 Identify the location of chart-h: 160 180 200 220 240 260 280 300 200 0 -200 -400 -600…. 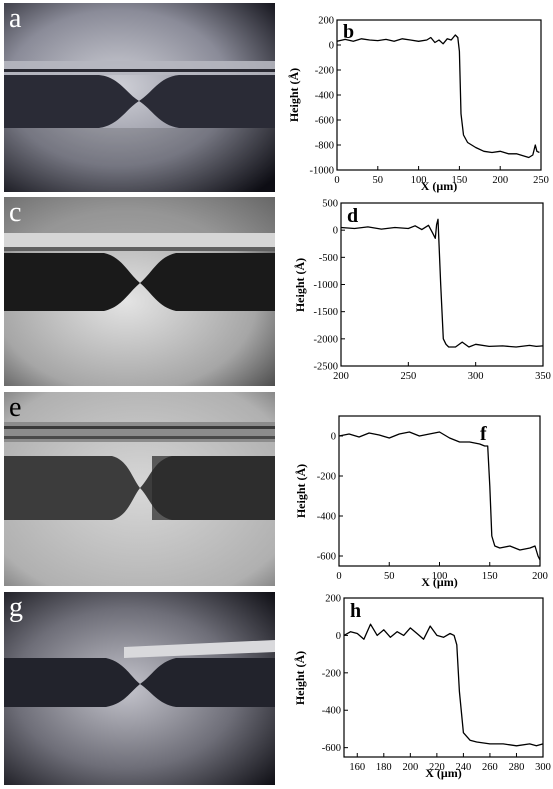
(422, 687).